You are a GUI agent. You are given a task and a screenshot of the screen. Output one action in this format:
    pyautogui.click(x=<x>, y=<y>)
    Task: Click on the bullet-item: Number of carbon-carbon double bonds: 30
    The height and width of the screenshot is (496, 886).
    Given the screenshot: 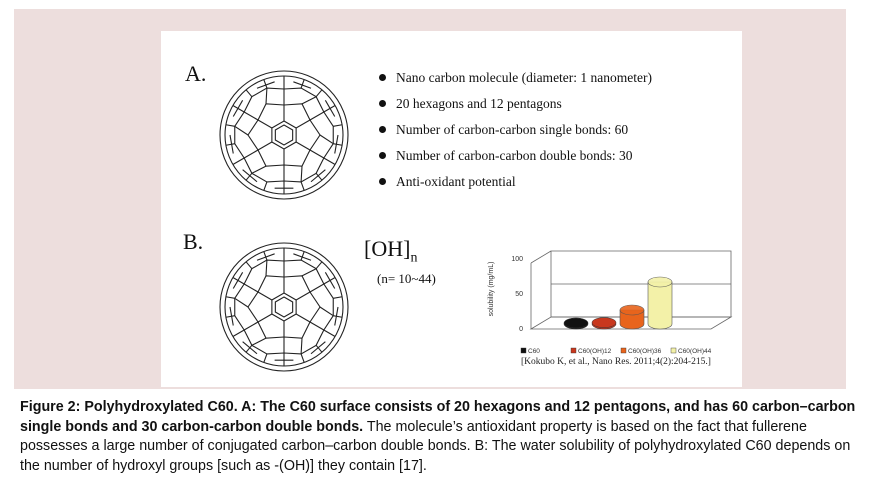 What is the action you would take?
    pyautogui.click(x=515, y=156)
    